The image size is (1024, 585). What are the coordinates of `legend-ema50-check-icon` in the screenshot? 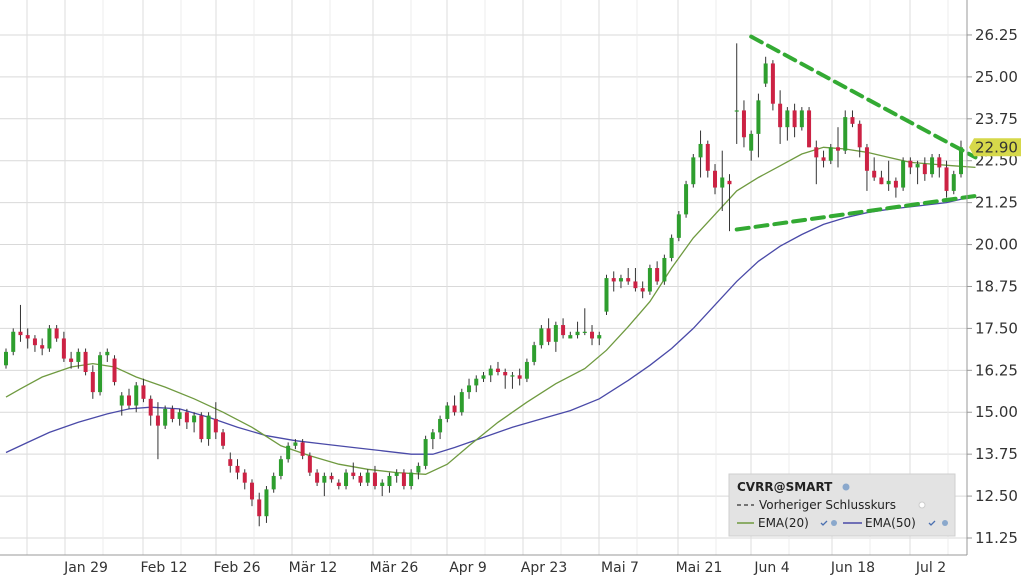 It's located at (932, 523).